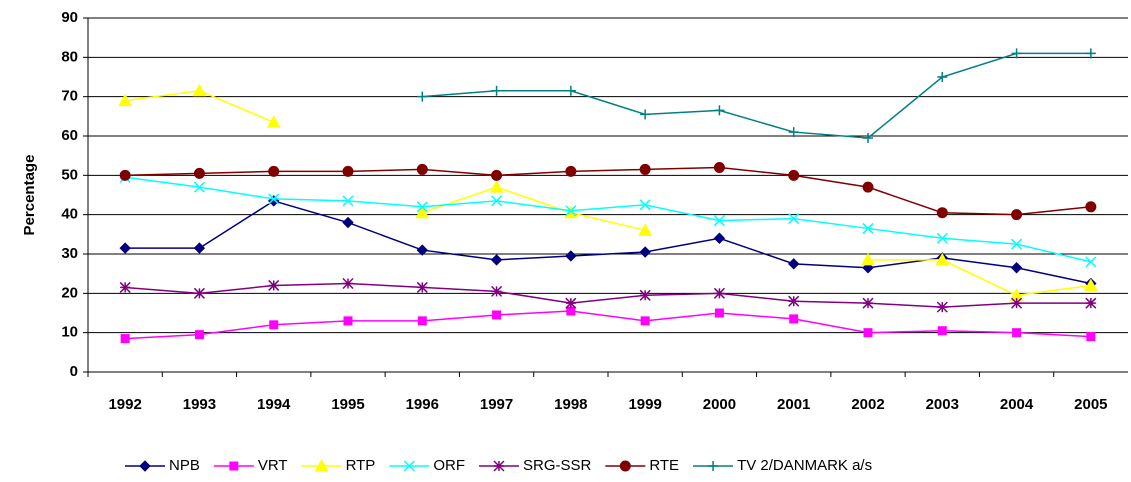  I want to click on x-tick-label: 2005, so click(1090, 404).